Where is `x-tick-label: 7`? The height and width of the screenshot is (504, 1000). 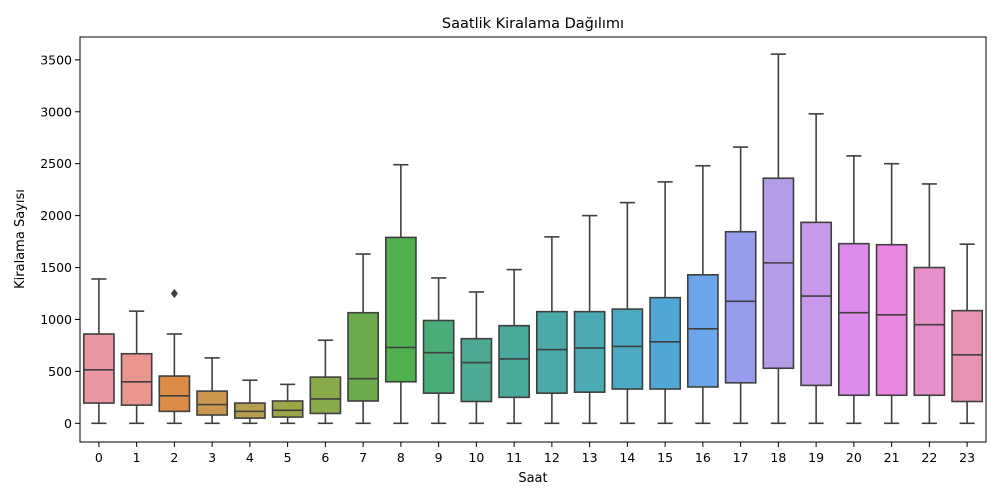 x-tick-label: 7 is located at coordinates (363, 457).